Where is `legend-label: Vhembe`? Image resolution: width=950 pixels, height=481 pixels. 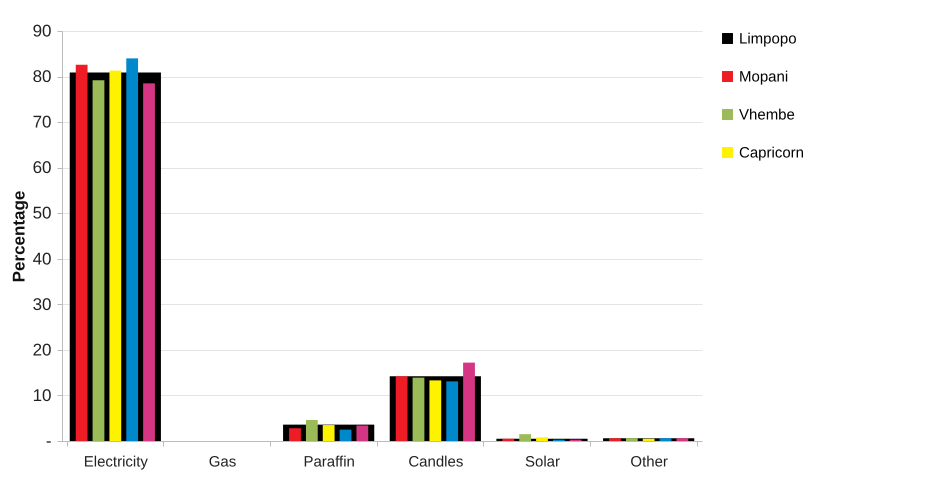
legend-label: Vhembe is located at coordinates (767, 115).